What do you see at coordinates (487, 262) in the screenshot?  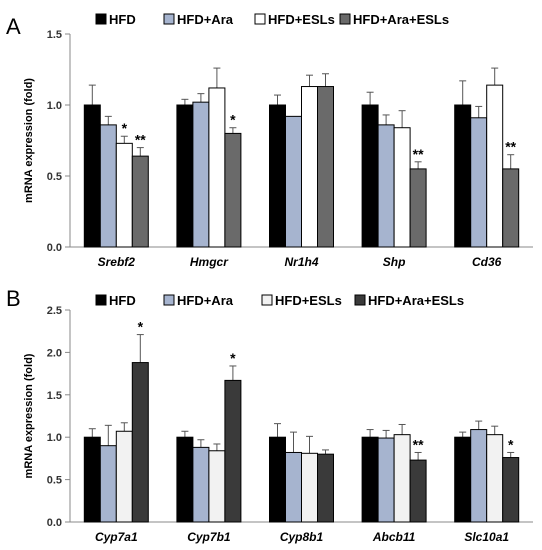 I see `x-category-label: Cd36` at bounding box center [487, 262].